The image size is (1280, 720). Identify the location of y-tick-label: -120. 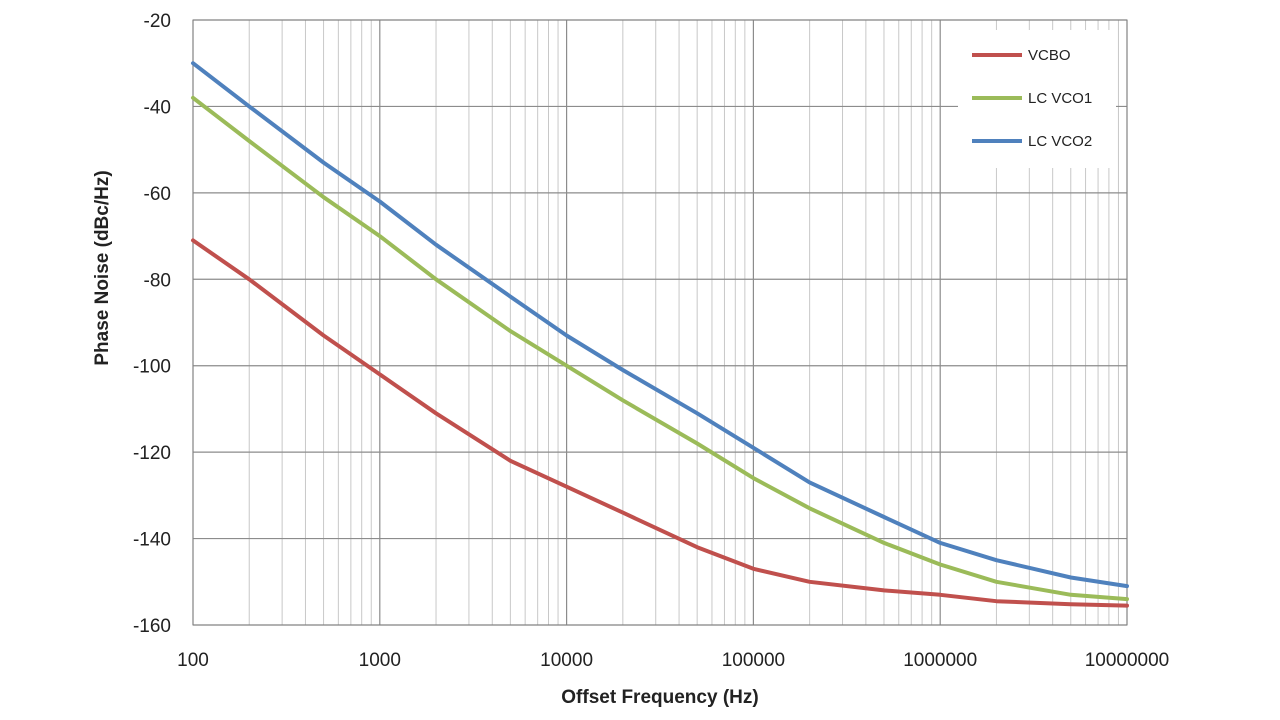
(152, 453).